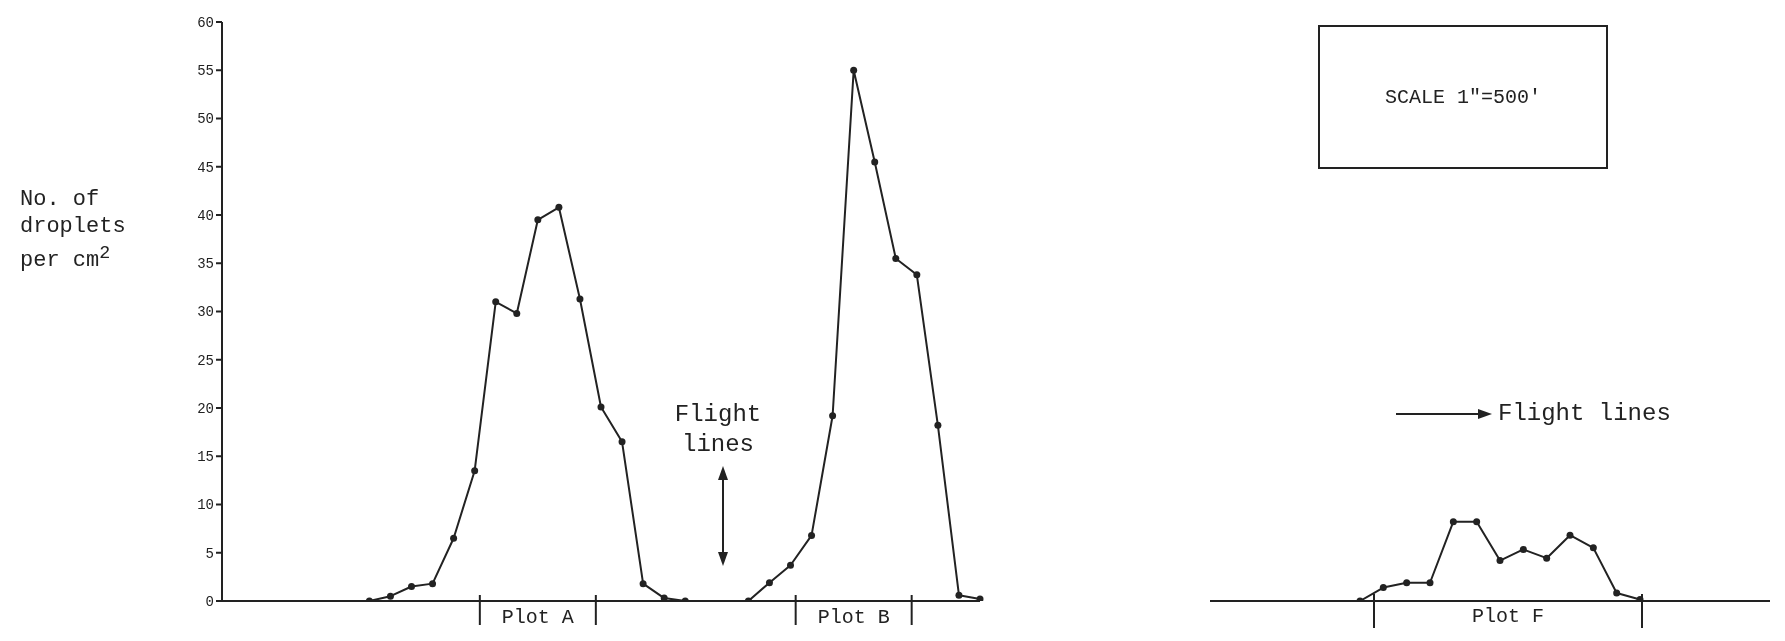  I want to click on text: Plot F, so click(1508, 616).